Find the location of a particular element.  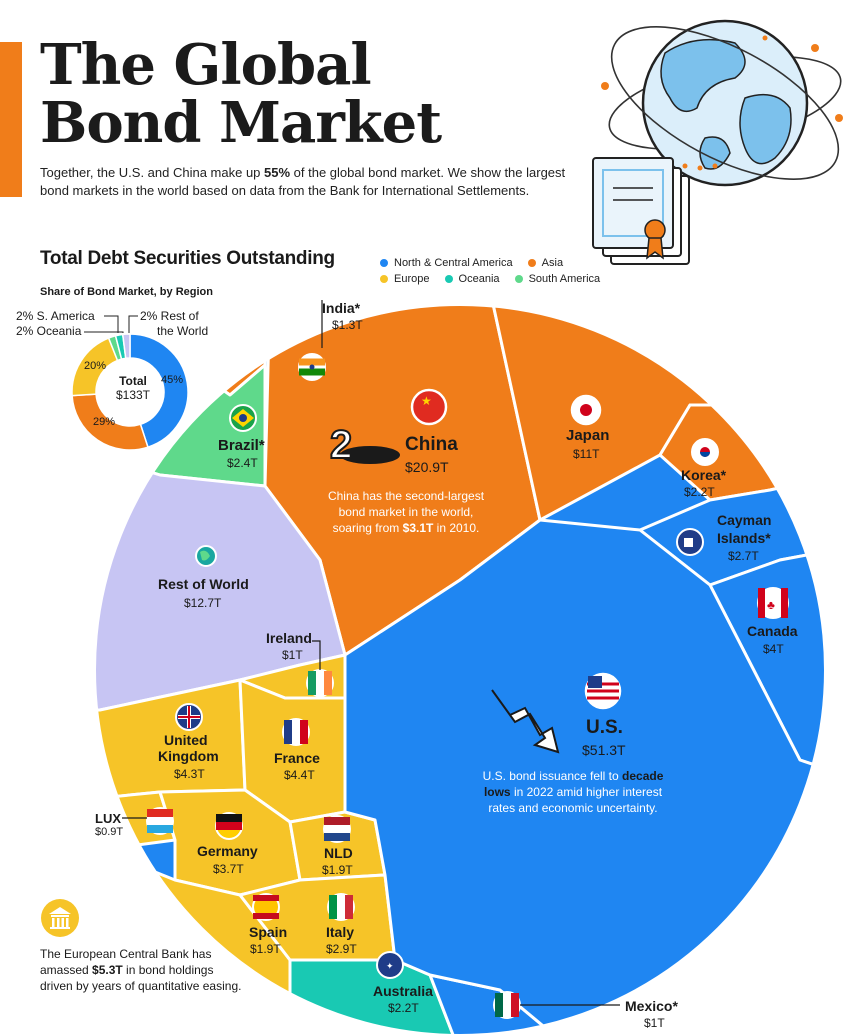

legend-label: North & Central America is located at coordinates (453, 263).